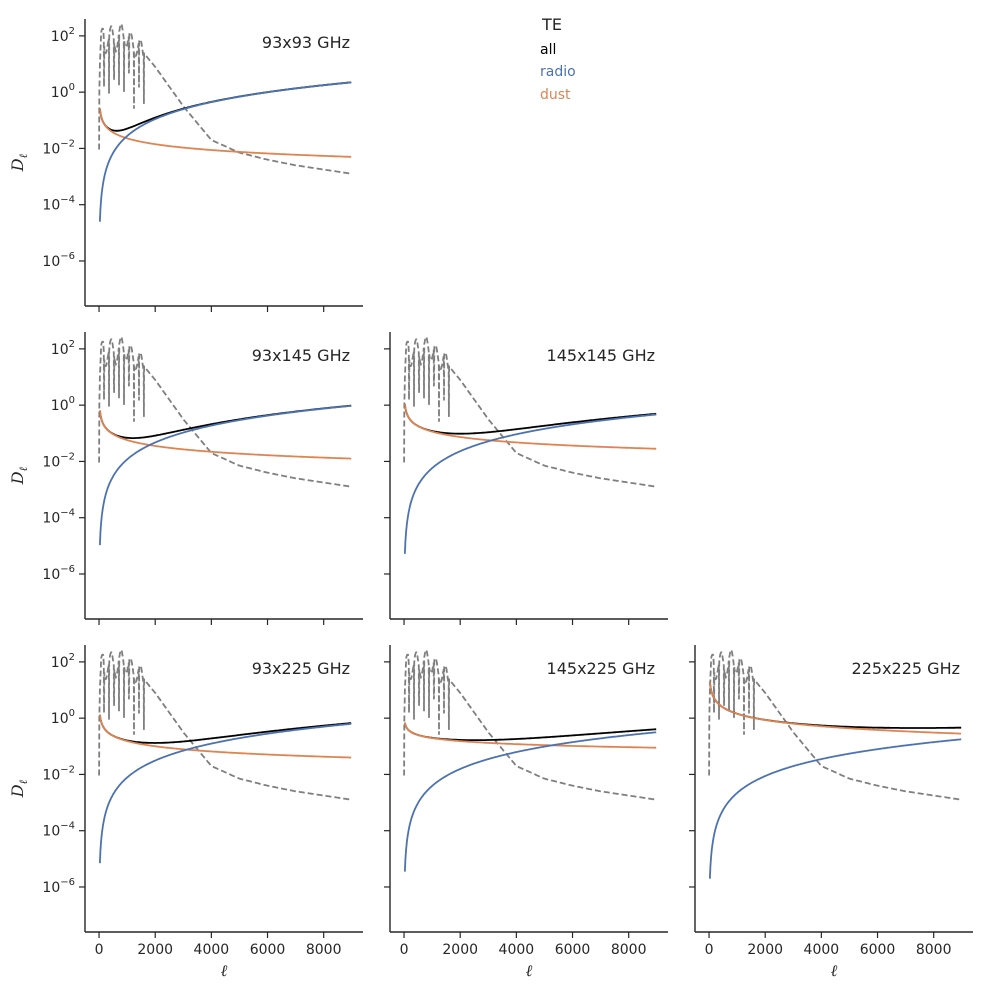 Image resolution: width=984 pixels, height=994 pixels. I want to click on panel-225x225-ghz: 0 2000 4000 6000 8000 ℓ 225x225 GHz, so click(831, 812).